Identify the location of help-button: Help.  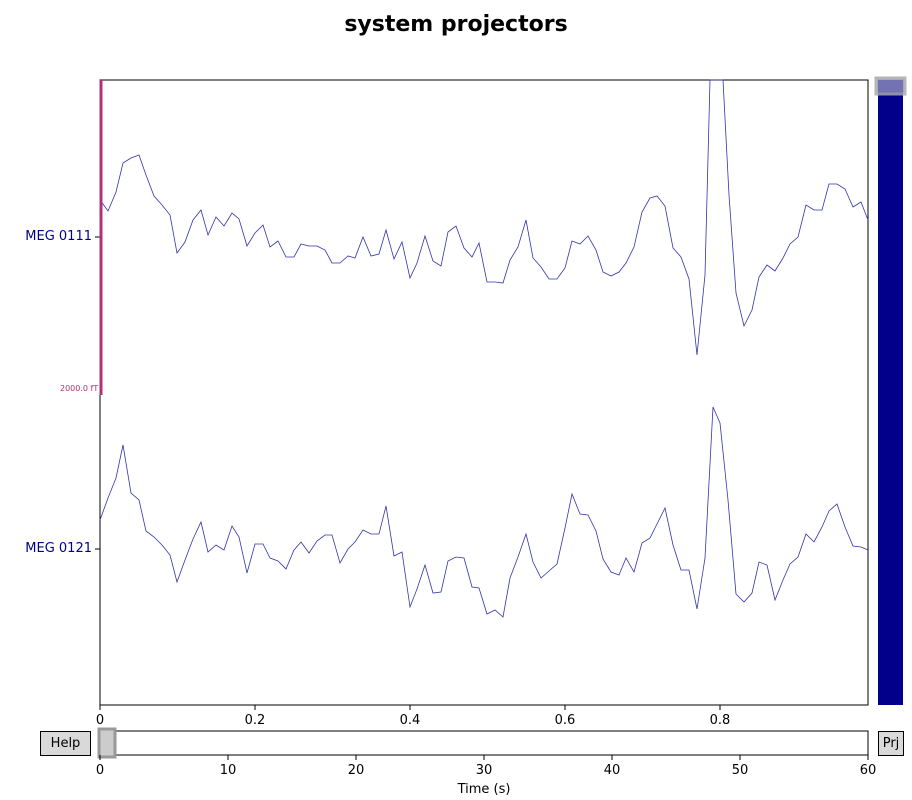
(65, 743).